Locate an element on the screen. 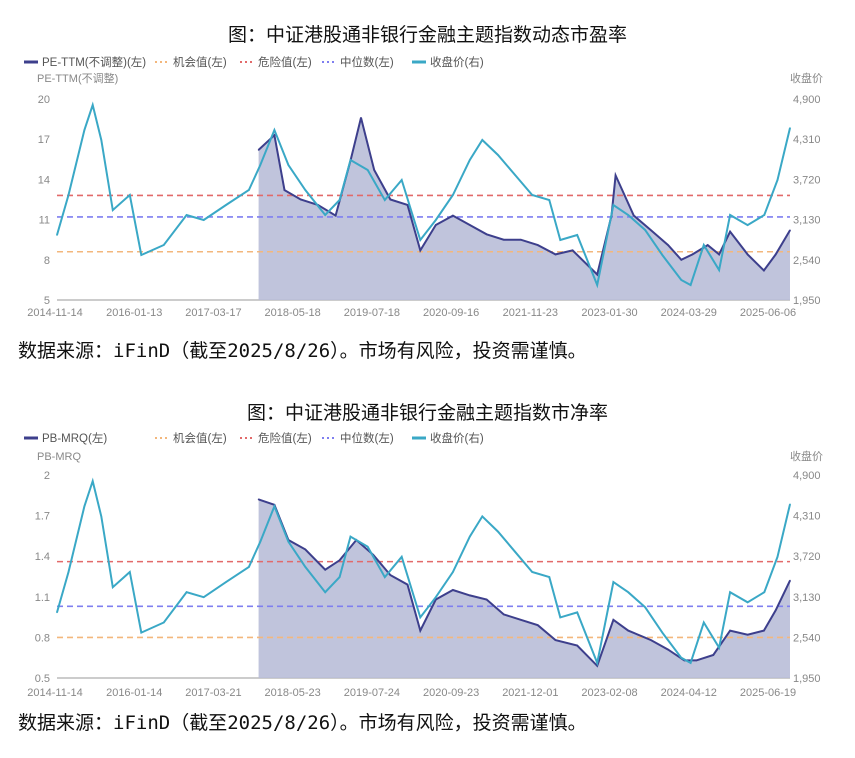 This screenshot has height=758, width=855. x-tick: 2017-03-17 is located at coordinates (213, 313).